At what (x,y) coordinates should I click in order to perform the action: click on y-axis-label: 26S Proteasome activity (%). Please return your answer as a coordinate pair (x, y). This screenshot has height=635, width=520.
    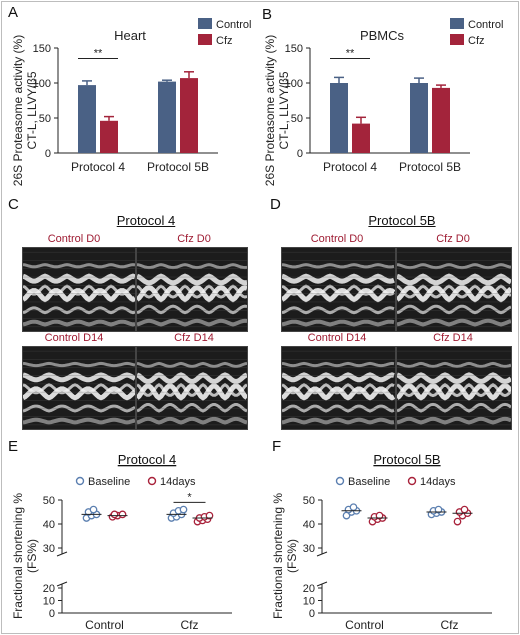
    Looking at the image, I should click on (270, 110).